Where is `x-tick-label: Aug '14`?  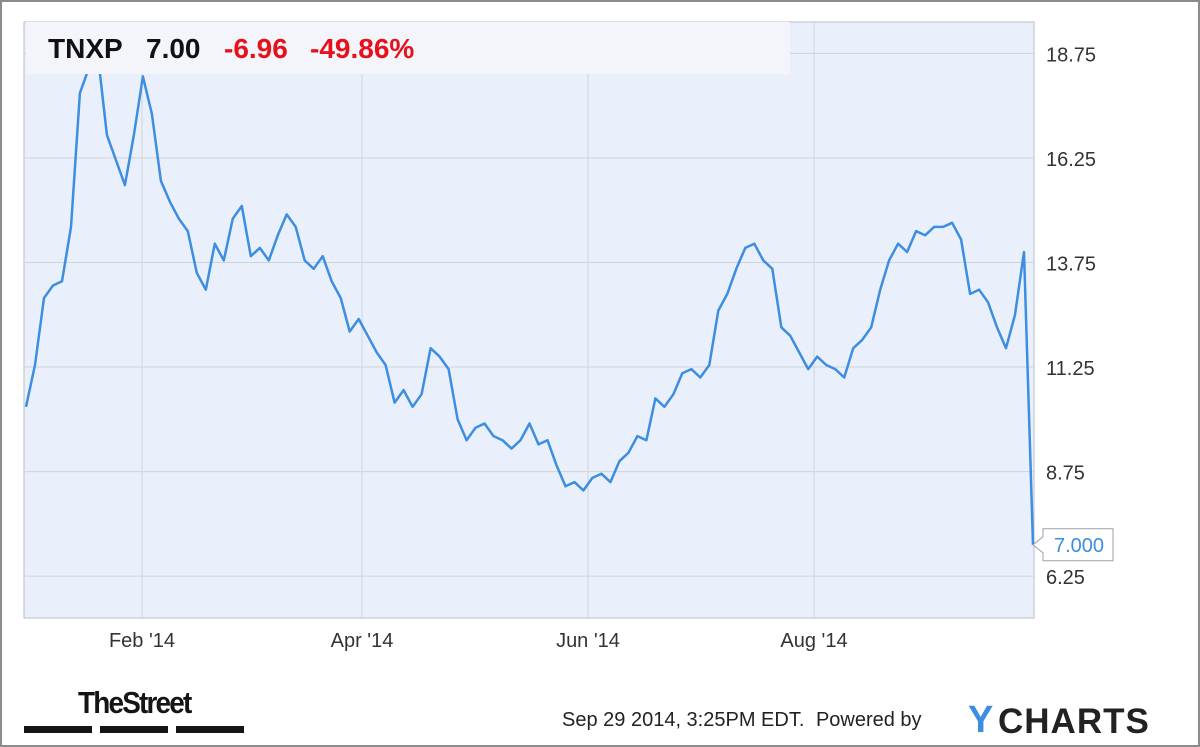
x-tick-label: Aug '14 is located at coordinates (813, 641).